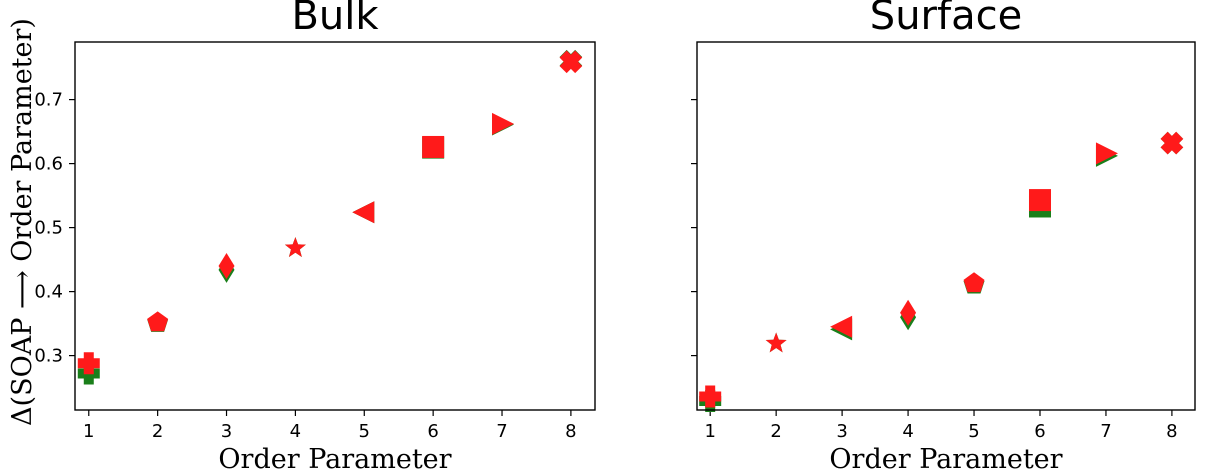 This screenshot has height=472, width=1212. Describe the element at coordinates (48, 356) in the screenshot. I see `y-tick-label: 0.3` at that location.